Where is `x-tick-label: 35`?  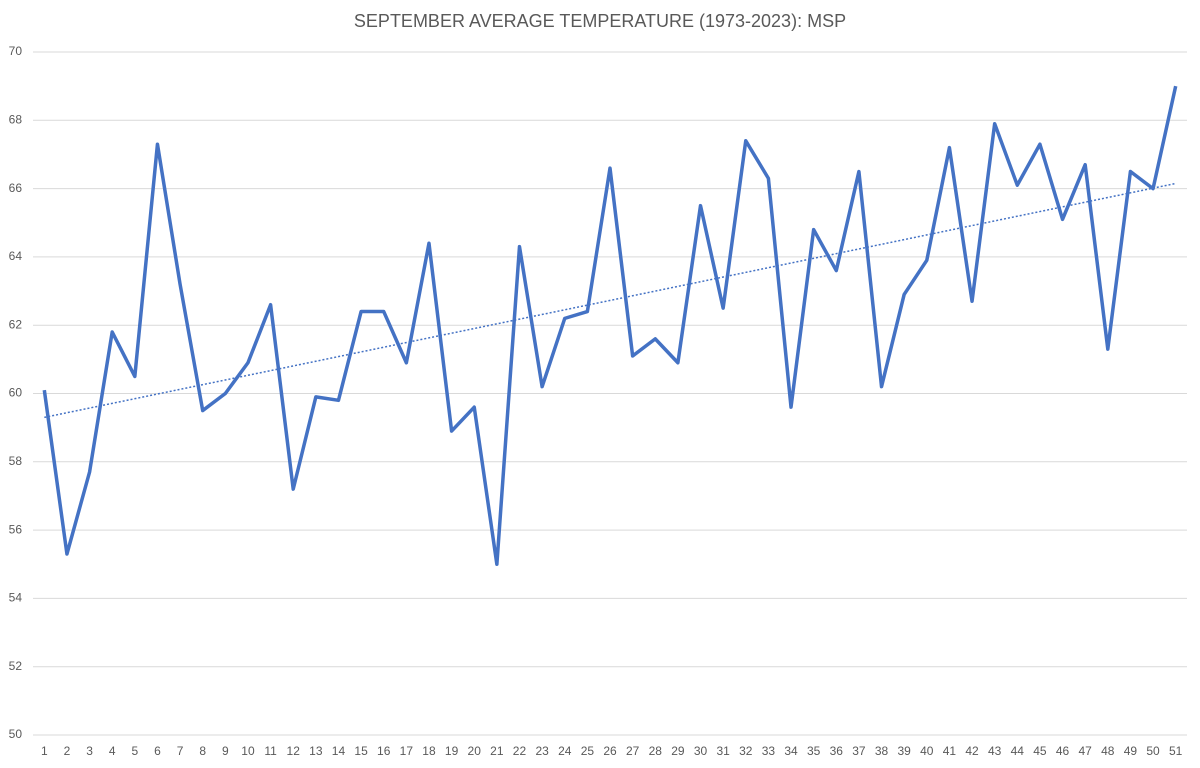
x-tick-label: 35 is located at coordinates (814, 751).